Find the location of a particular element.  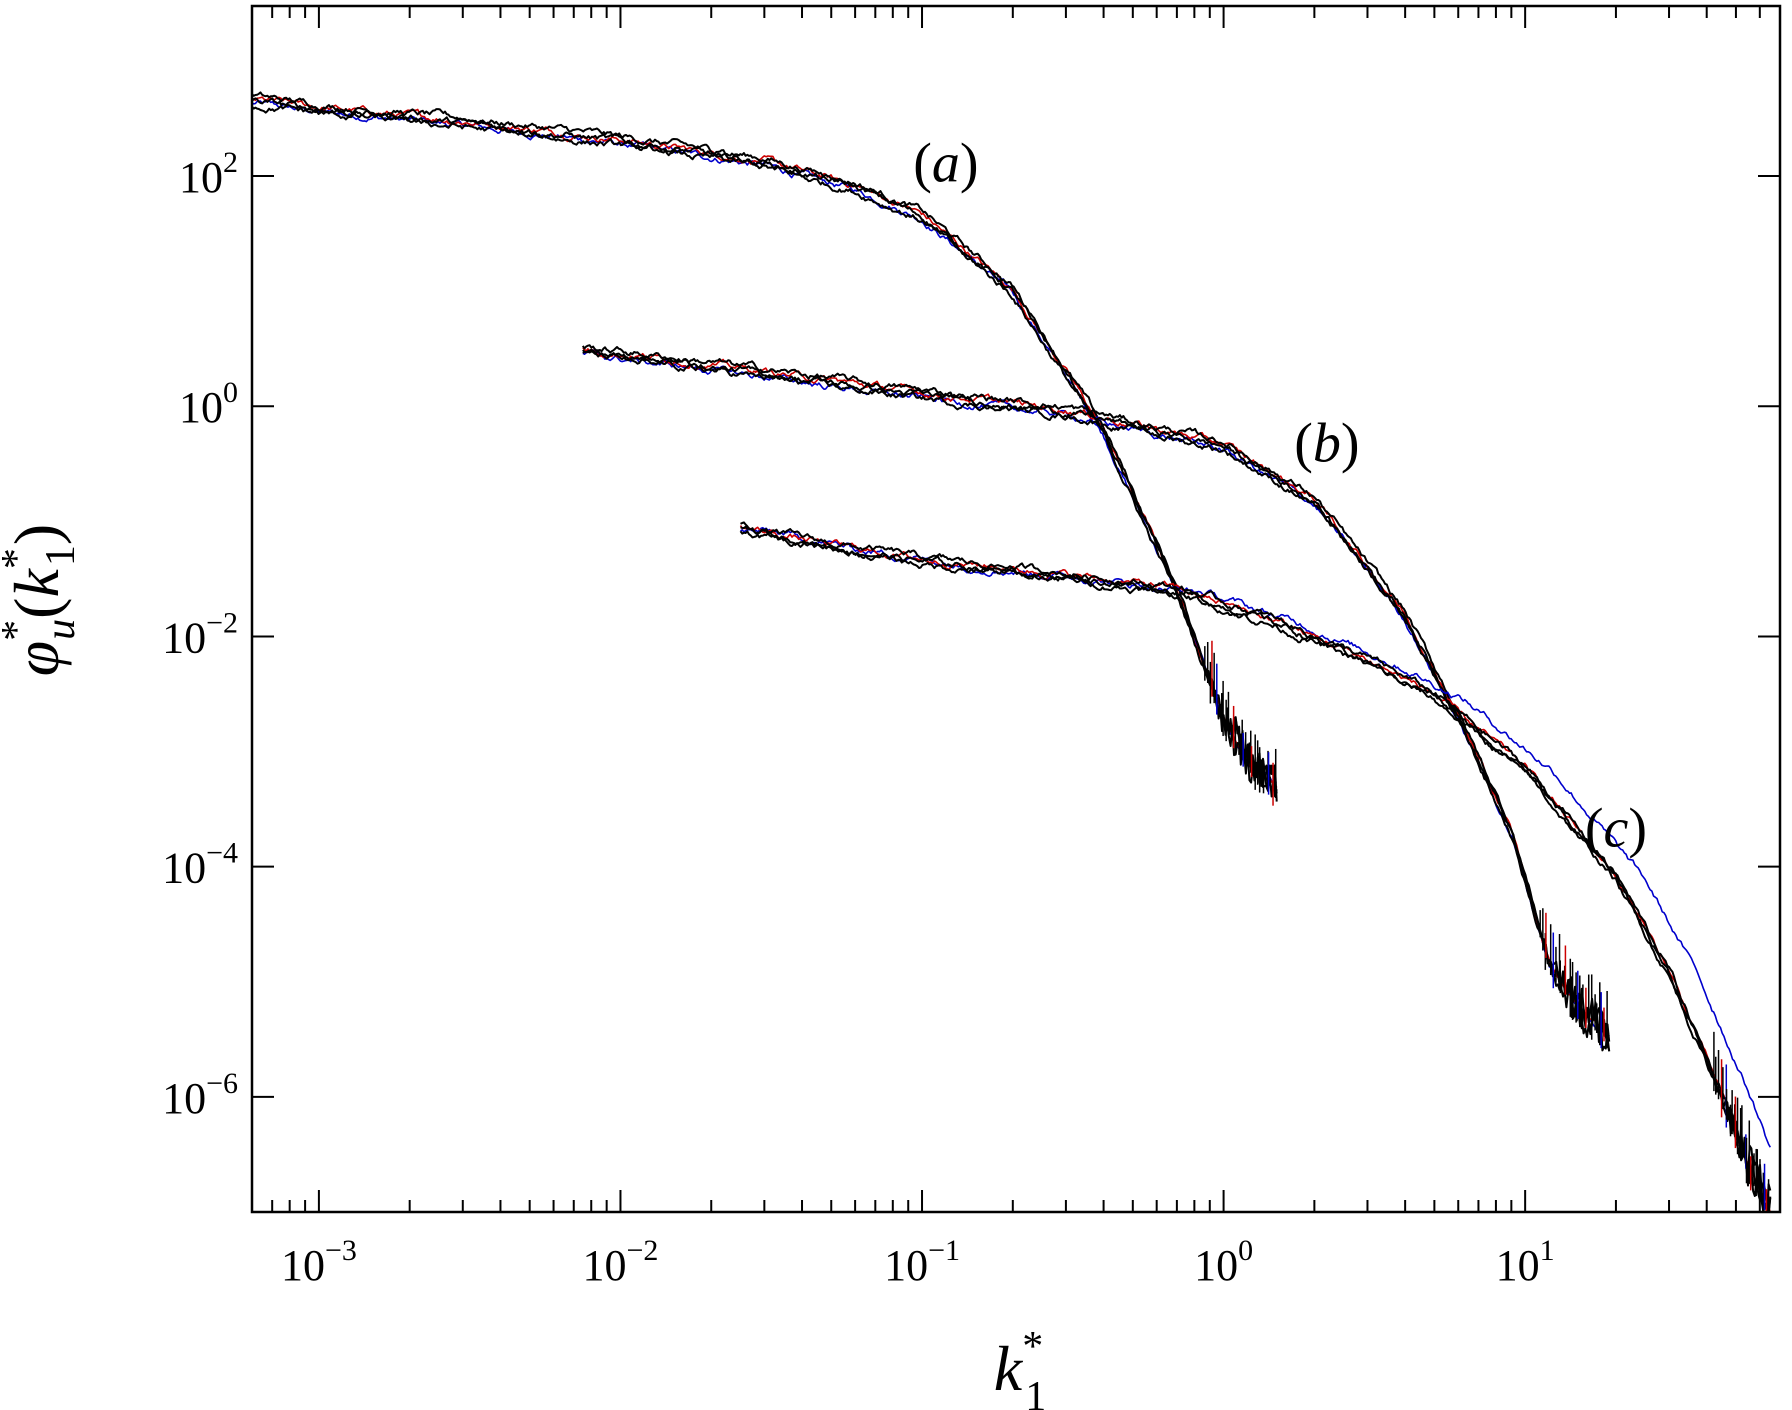

x-tick-label: 10⁻³ is located at coordinates (319, 1262).